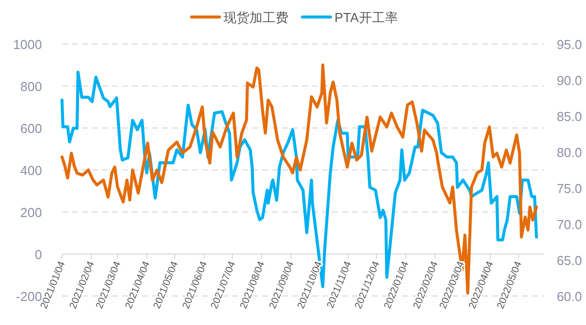  I want to click on legend-label: PTA开工率, so click(366, 17).